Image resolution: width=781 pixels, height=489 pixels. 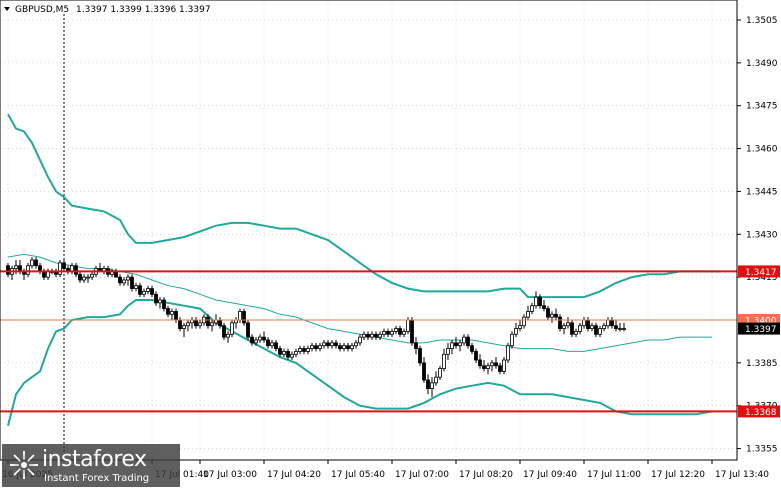 I want to click on collapse-triangle-icon, so click(x=7, y=9).